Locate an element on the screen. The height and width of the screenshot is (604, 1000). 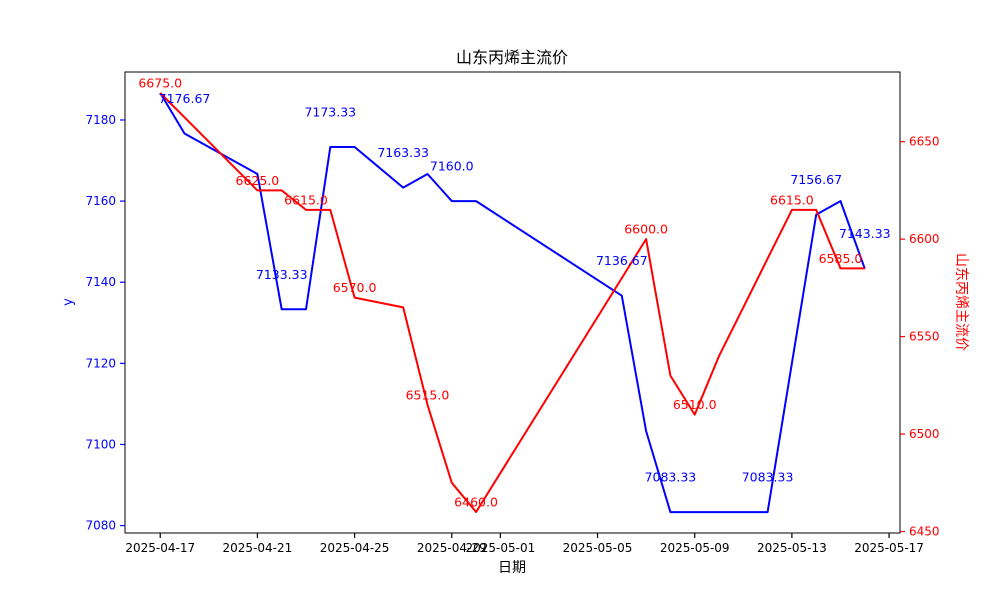
y-axis-label-right: 山东丙烯主流价 is located at coordinates (961, 302).